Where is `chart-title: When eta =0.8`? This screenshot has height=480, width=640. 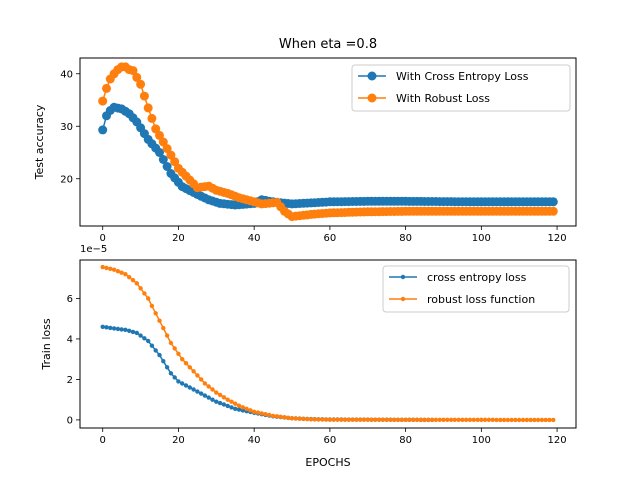
chart-title: When eta =0.8 is located at coordinates (328, 44).